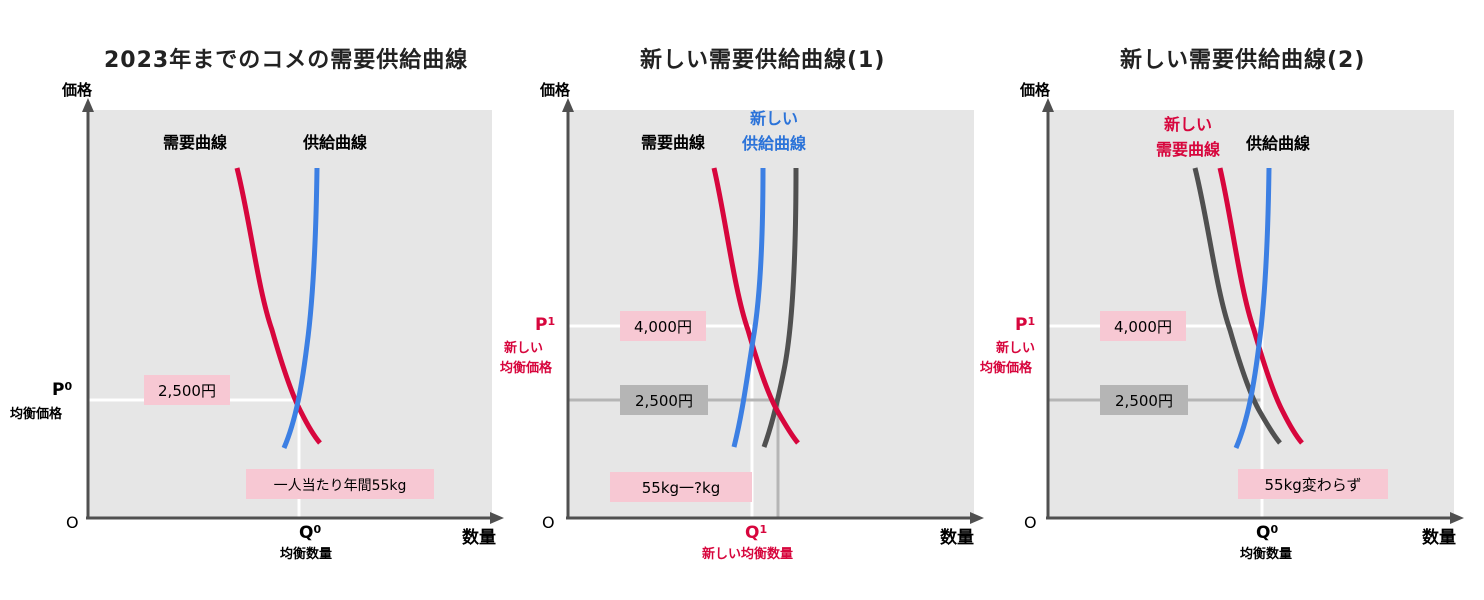  I want to click on quantity-box-text: 一人当たり年間55kg, so click(340, 486).